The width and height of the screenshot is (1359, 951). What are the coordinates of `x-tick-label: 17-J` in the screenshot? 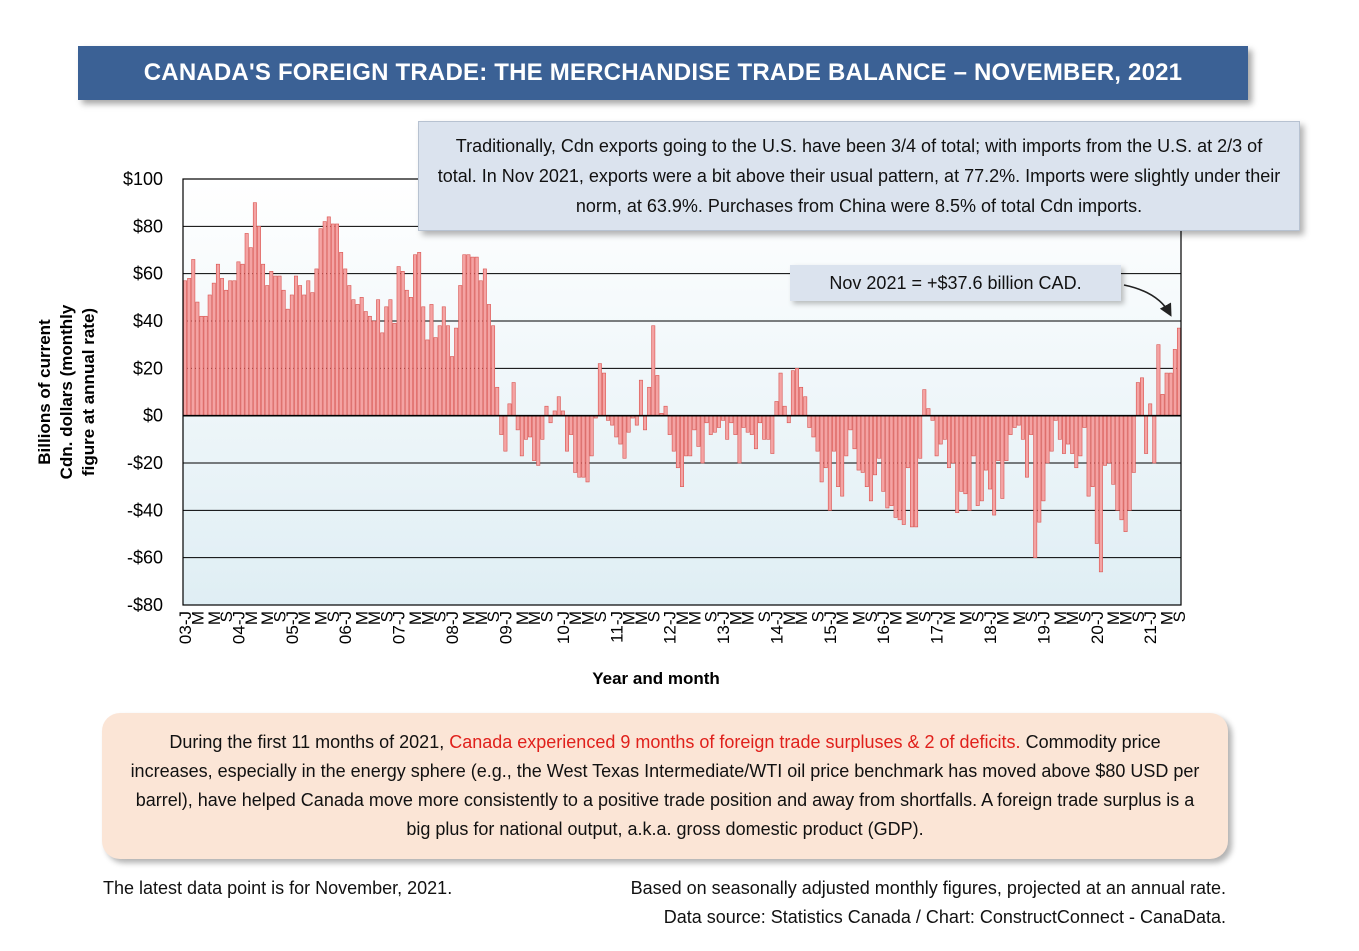 It's located at (937, 627).